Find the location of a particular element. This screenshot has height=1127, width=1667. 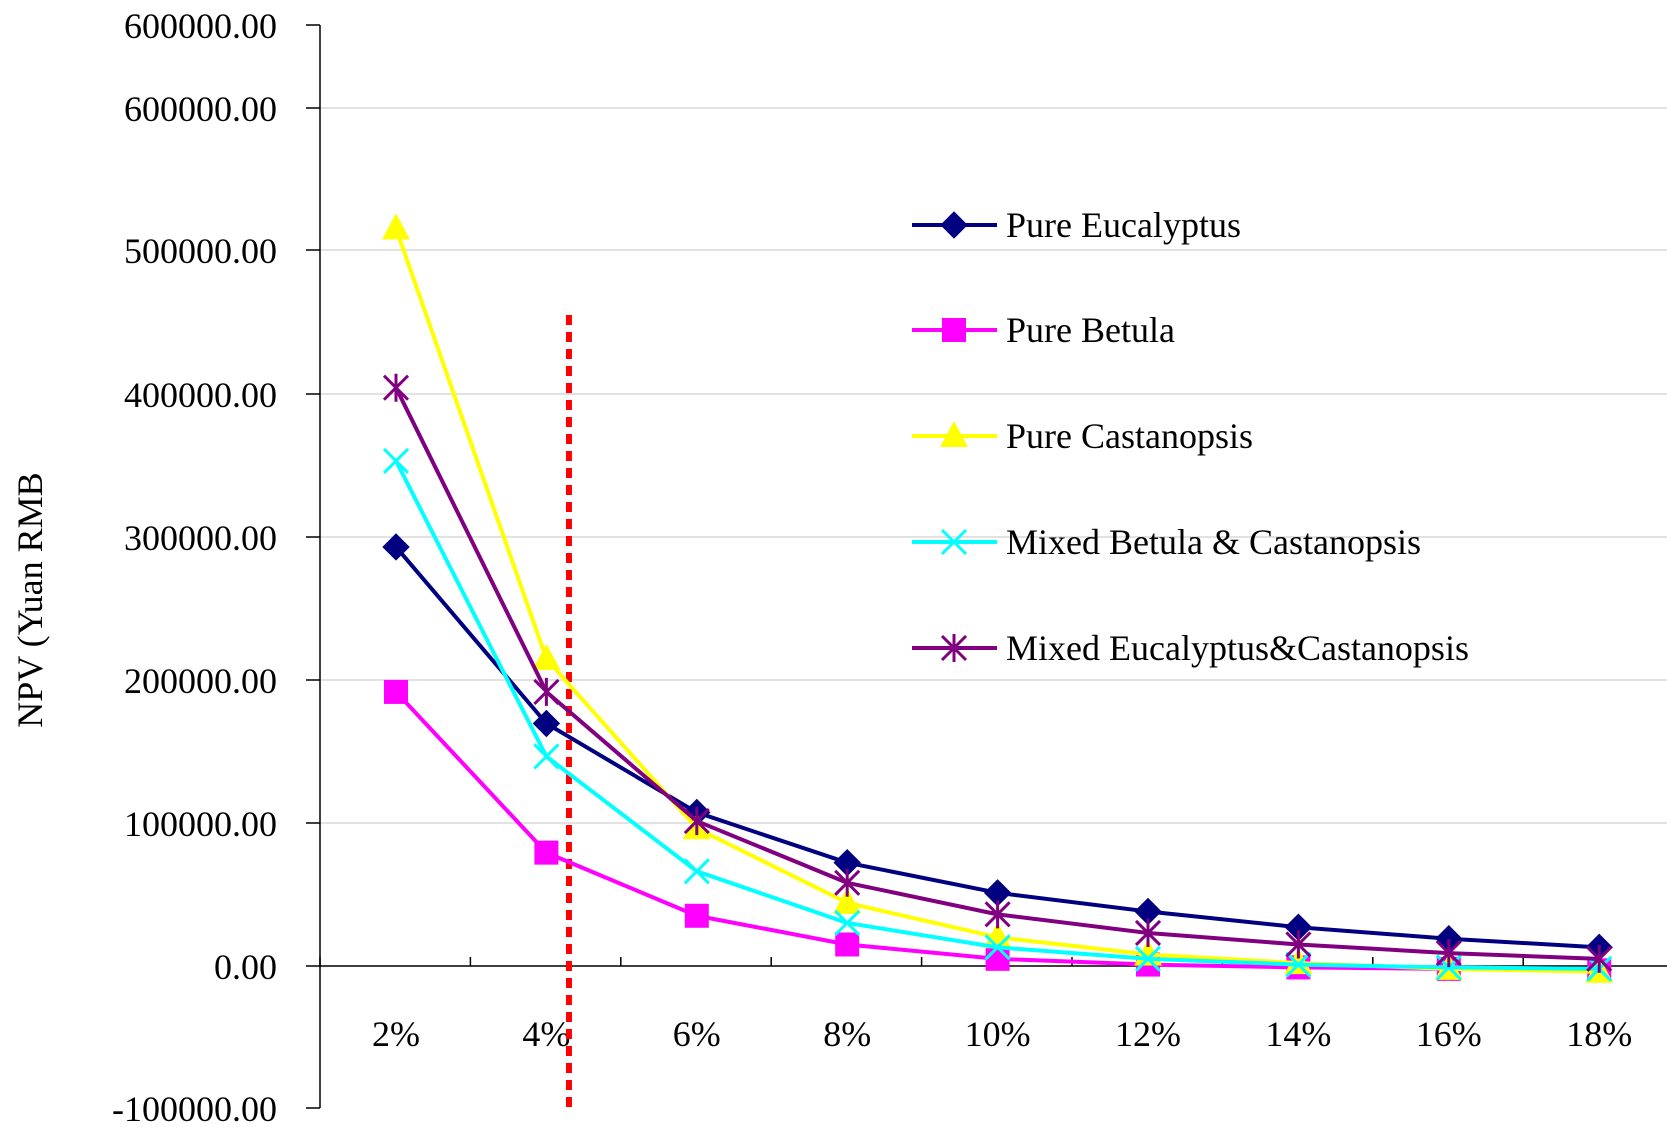

legend-marker-x is located at coordinates (954, 542).